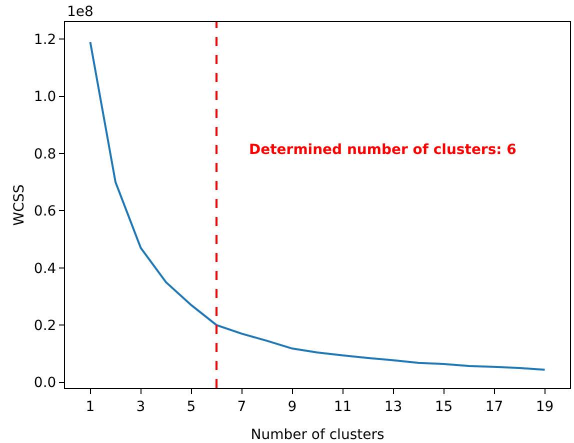 This screenshot has height=443, width=574. What do you see at coordinates (45, 383) in the screenshot?
I see `y-tick-label: 0.0` at bounding box center [45, 383].